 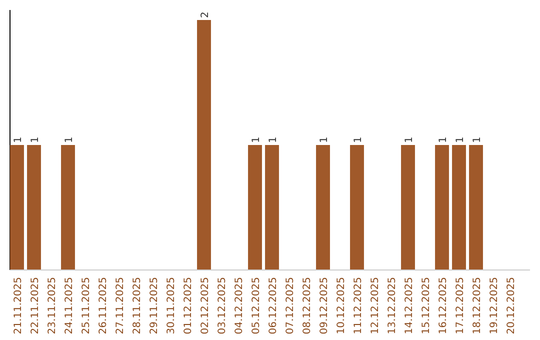 What do you see at coordinates (18, 305) in the screenshot?
I see `x-tick-label: 21.11.2025` at bounding box center [18, 305].